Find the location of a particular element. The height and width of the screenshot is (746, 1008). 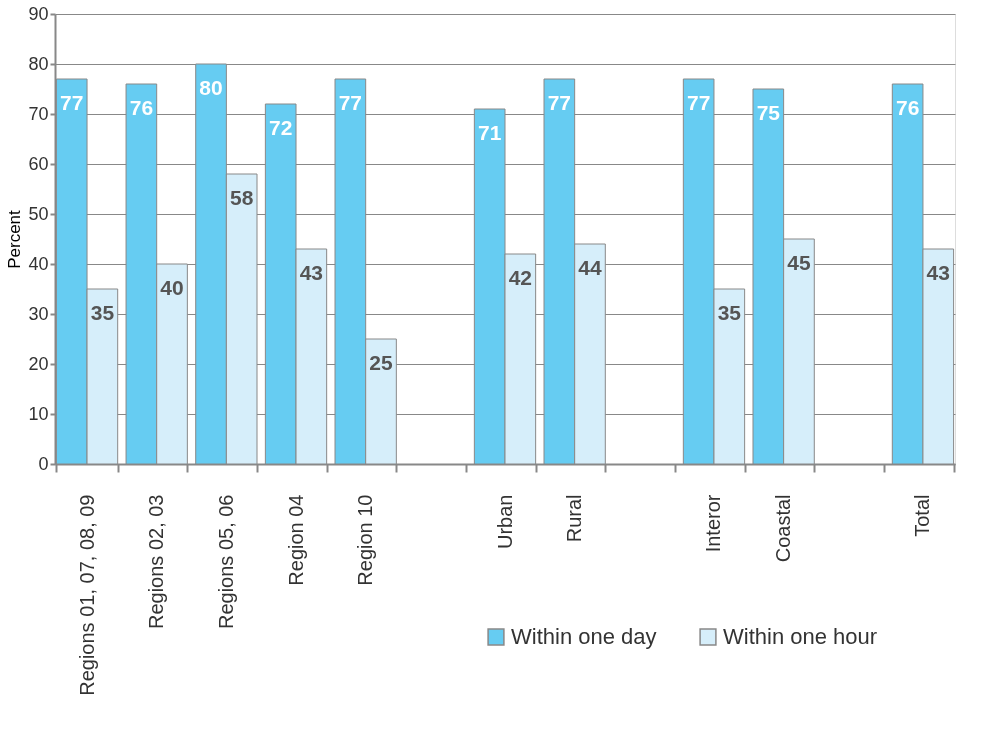

data-label: 42 is located at coordinates (520, 277).